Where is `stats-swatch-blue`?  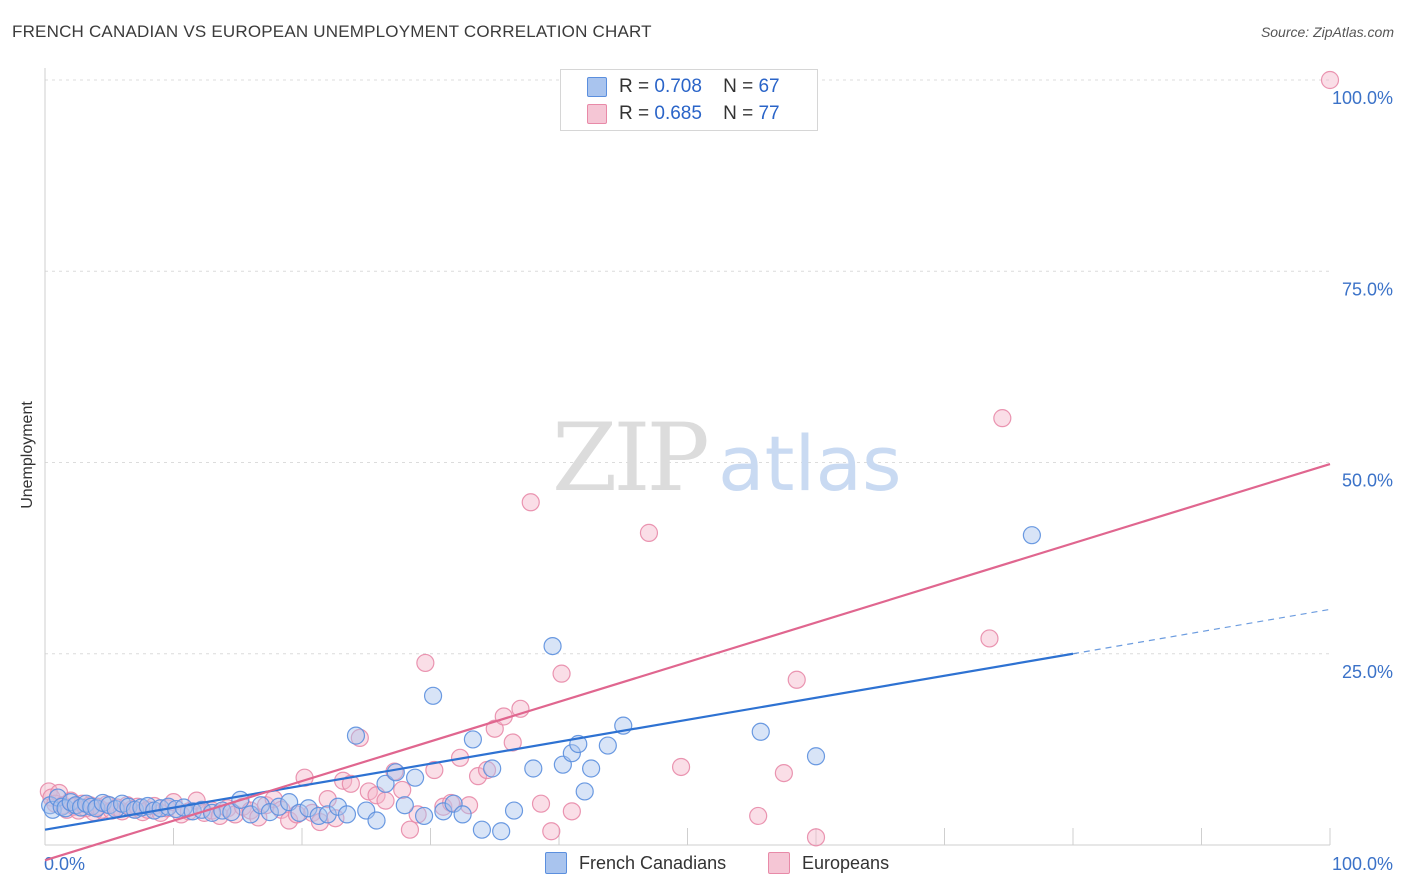 stats-swatch-blue is located at coordinates (597, 87).